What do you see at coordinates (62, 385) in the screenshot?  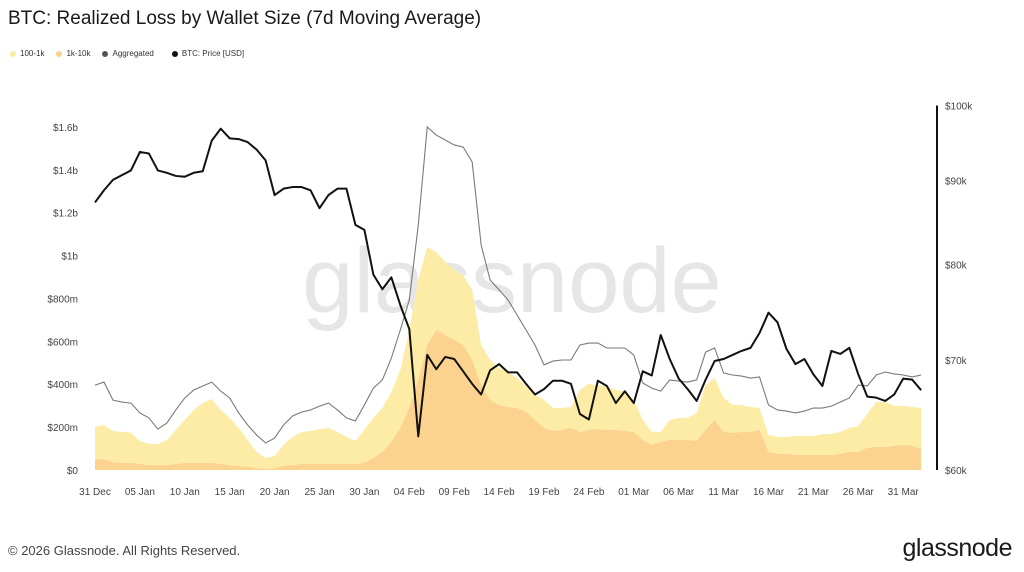 I see `y-left-tick-label: $400m` at bounding box center [62, 385].